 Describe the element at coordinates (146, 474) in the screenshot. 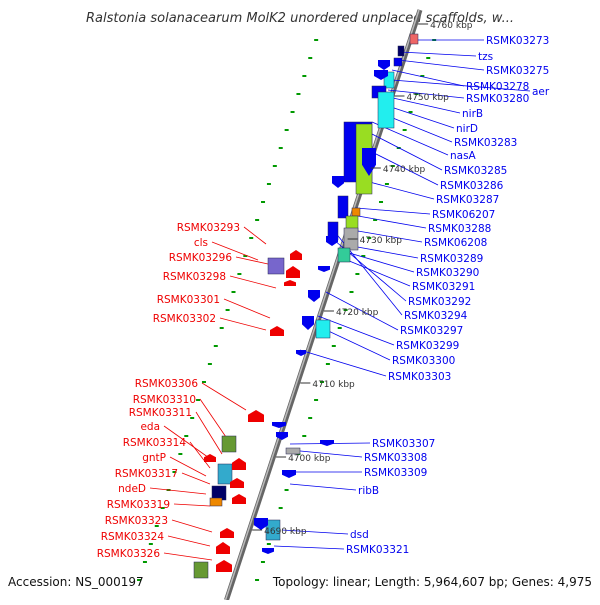

I see `minus-gene-label: RSMK03317` at that location.